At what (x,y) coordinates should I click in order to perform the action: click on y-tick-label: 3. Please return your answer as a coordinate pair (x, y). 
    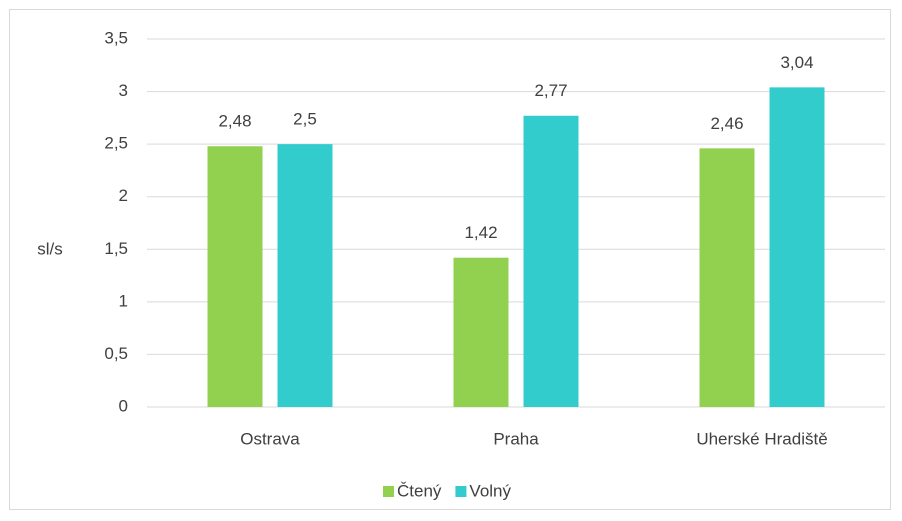
    Looking at the image, I should click on (123, 90).